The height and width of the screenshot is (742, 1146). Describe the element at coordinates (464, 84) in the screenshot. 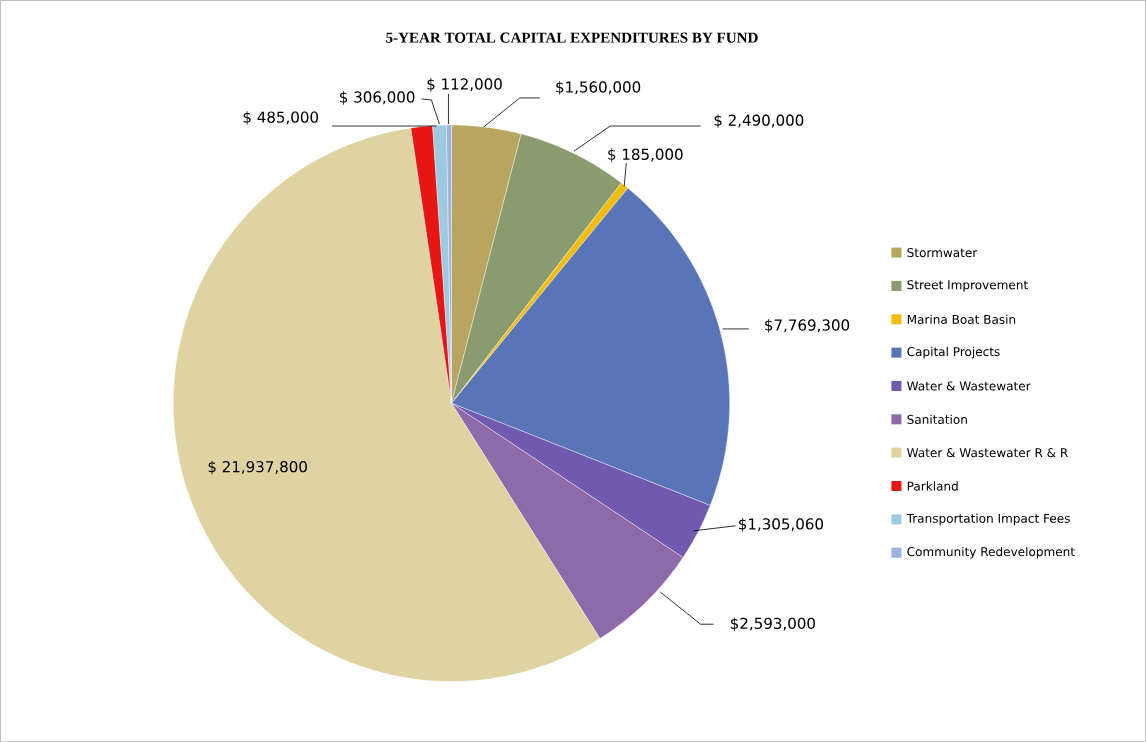

I see `data-label: $ 112,000` at that location.